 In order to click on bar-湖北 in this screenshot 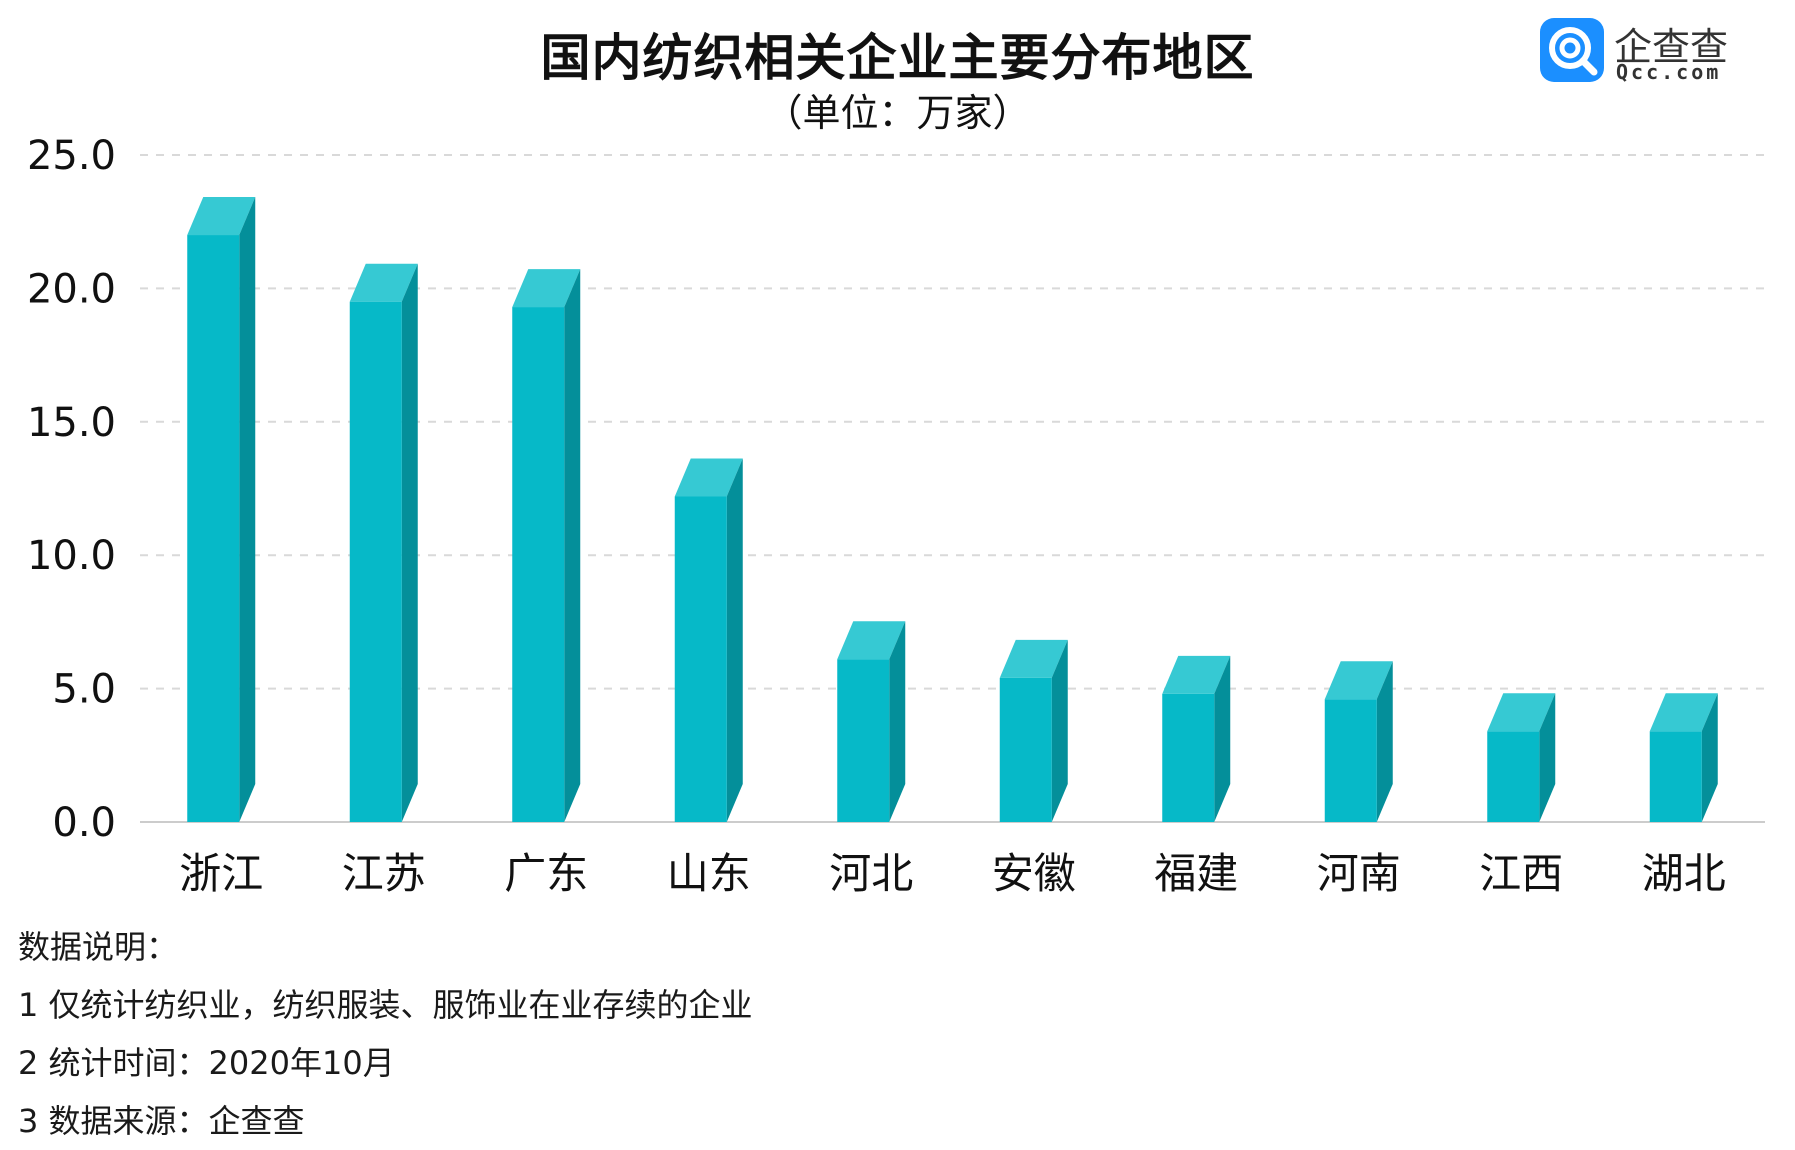, I will do `click(1683, 757)`.